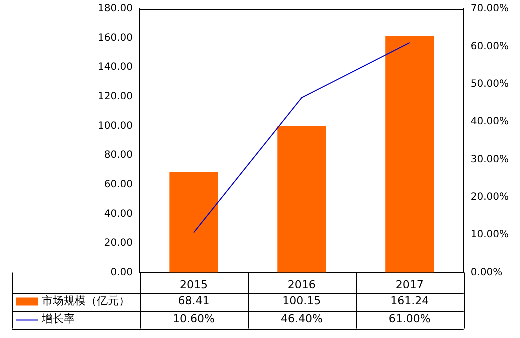 This screenshot has height=338, width=520. What do you see at coordinates (118, 244) in the screenshot?
I see `y-tick-label: 20.00` at bounding box center [118, 244].